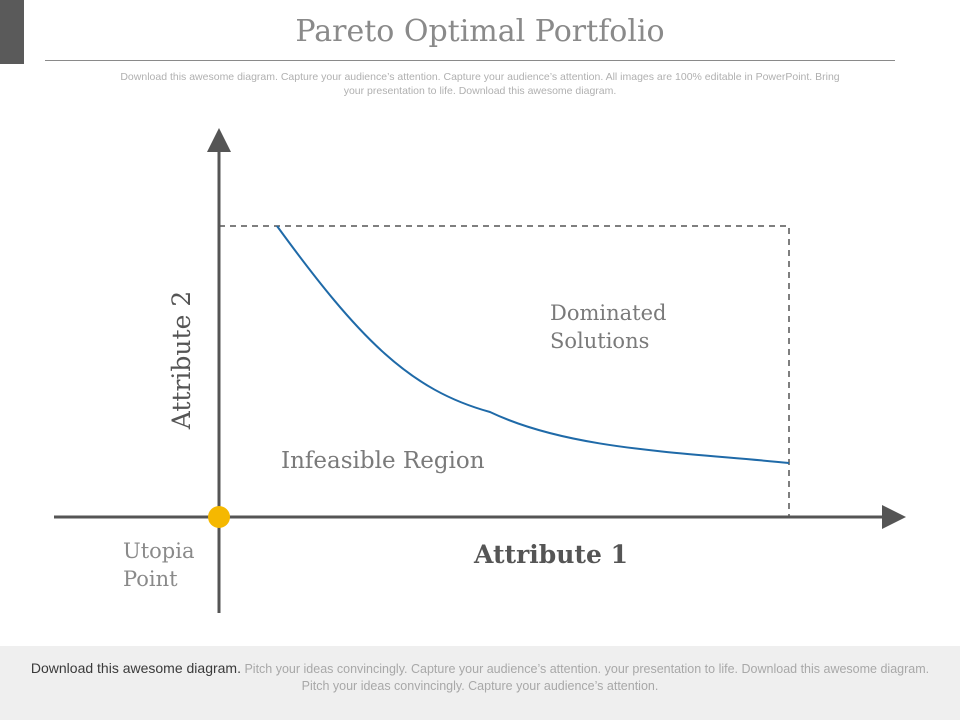  Describe the element at coordinates (135, 668) in the screenshot. I see `footer-lead: Download this awesome diagram.` at that location.